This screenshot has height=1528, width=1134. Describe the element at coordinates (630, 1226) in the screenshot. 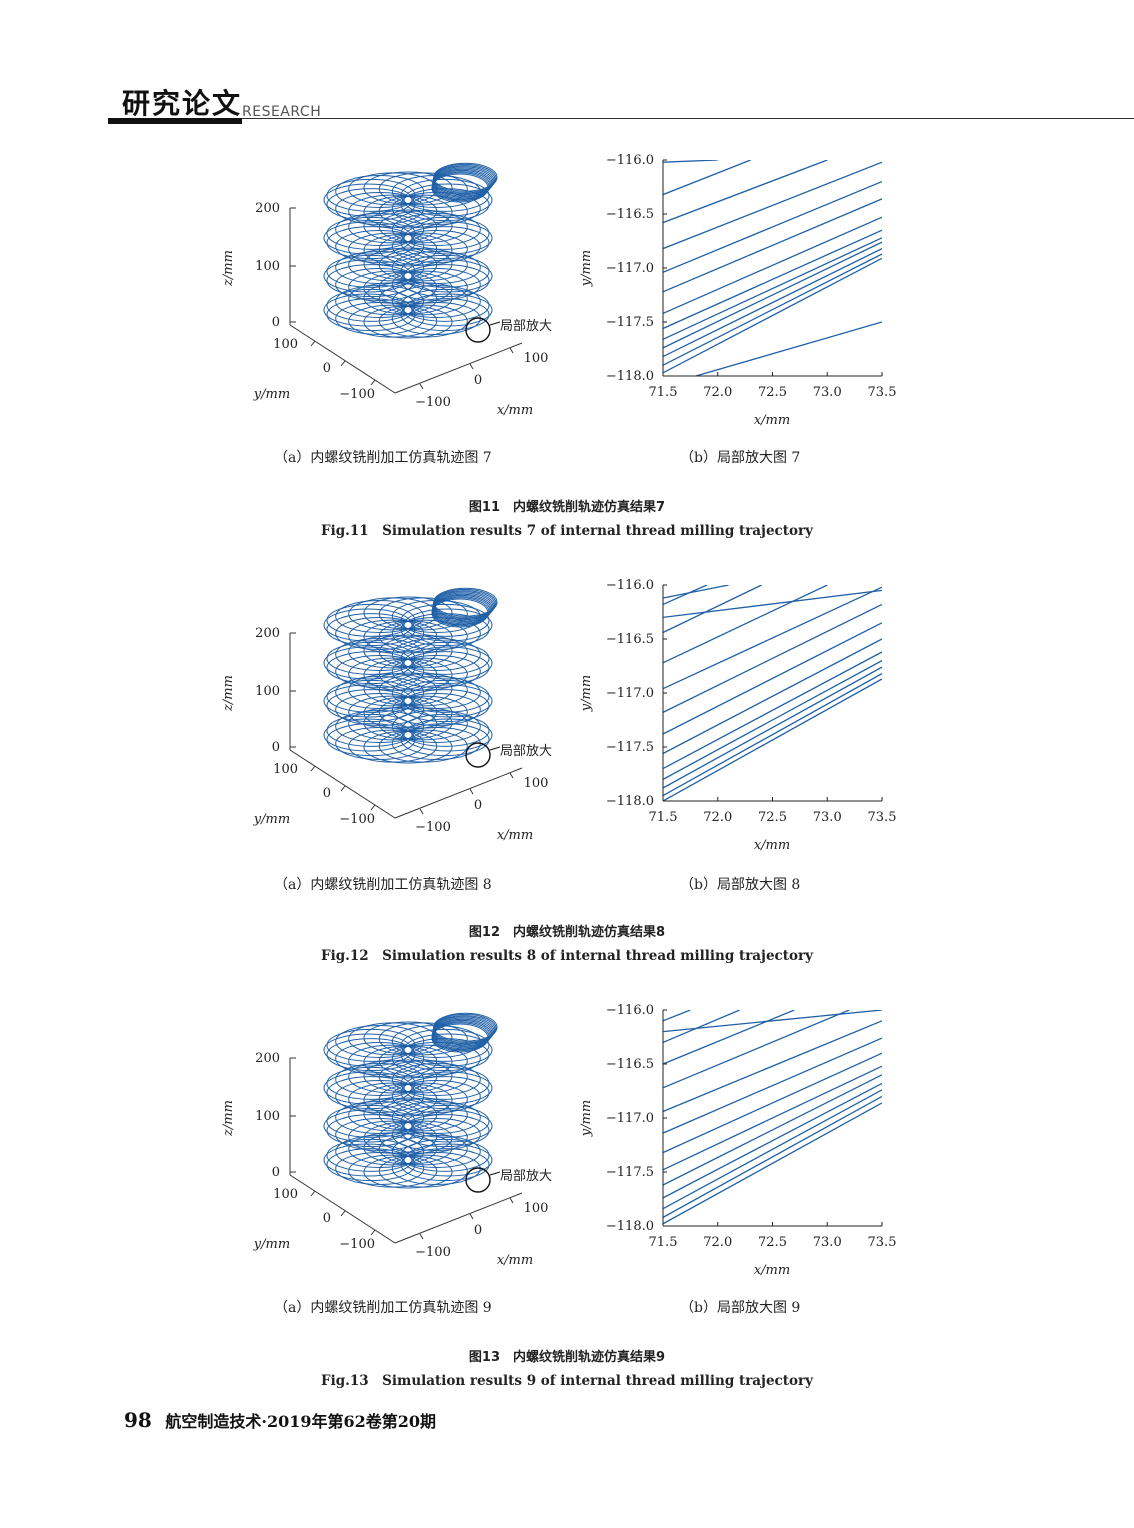

I see `y-tick-label: −118.0` at that location.